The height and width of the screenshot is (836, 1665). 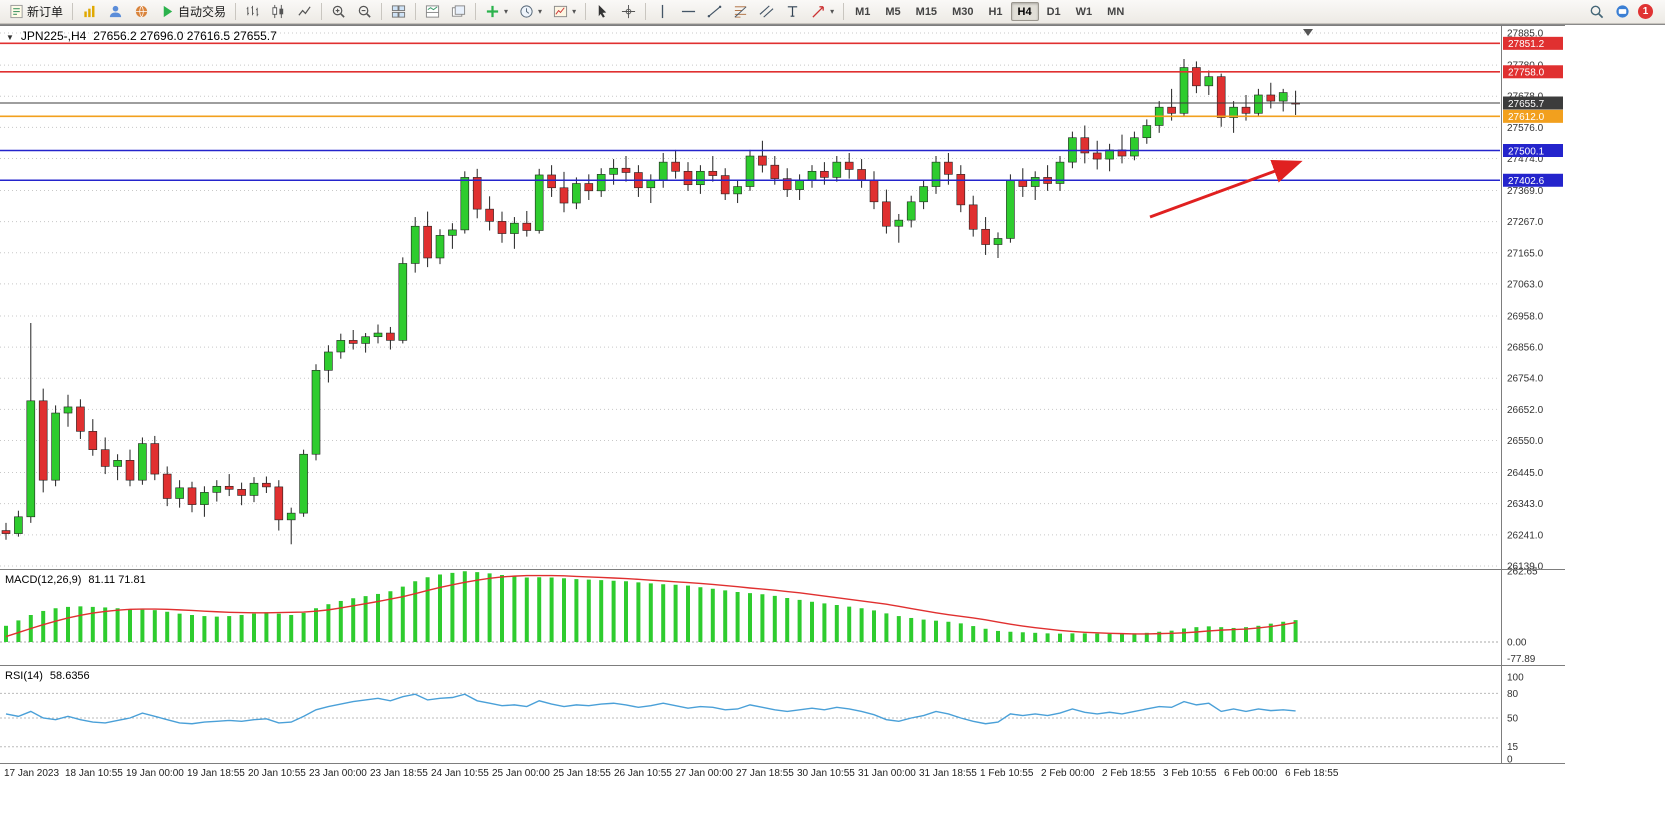 What do you see at coordinates (1513, 694) in the screenshot?
I see `rsi-axis-label: 80` at bounding box center [1513, 694].